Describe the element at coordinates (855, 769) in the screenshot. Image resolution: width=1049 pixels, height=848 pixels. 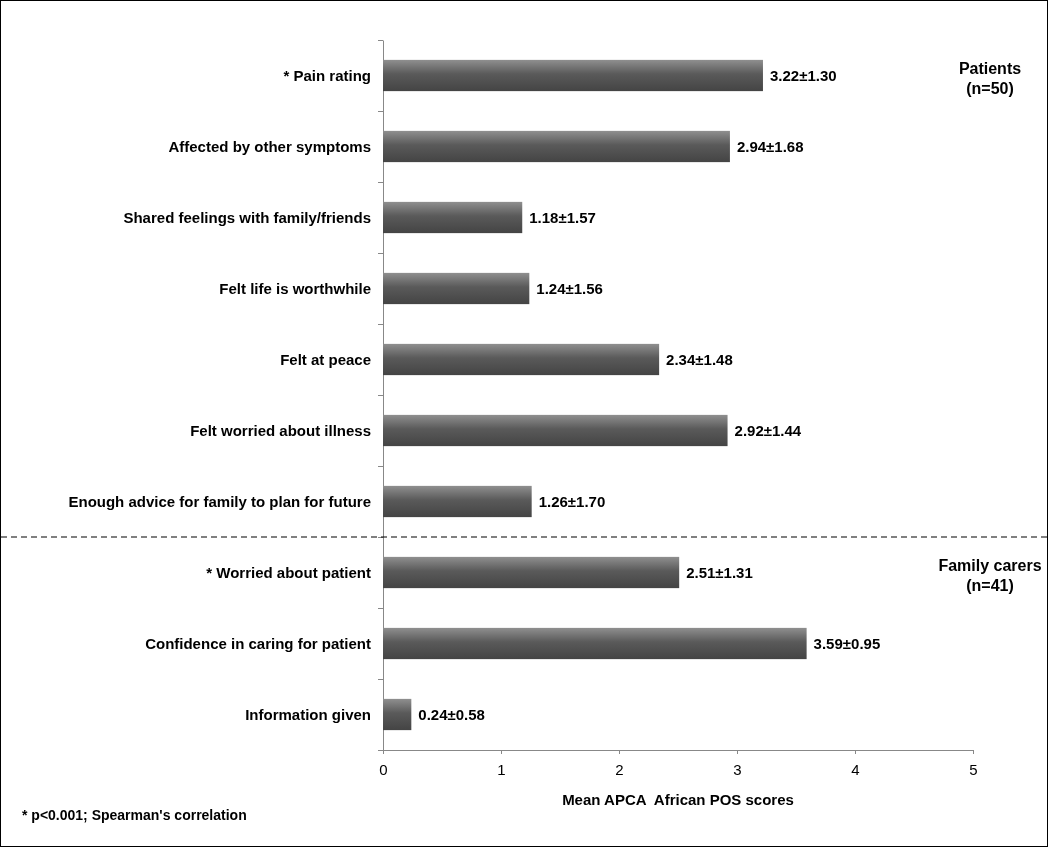
I see `x-tick-label: 4` at that location.